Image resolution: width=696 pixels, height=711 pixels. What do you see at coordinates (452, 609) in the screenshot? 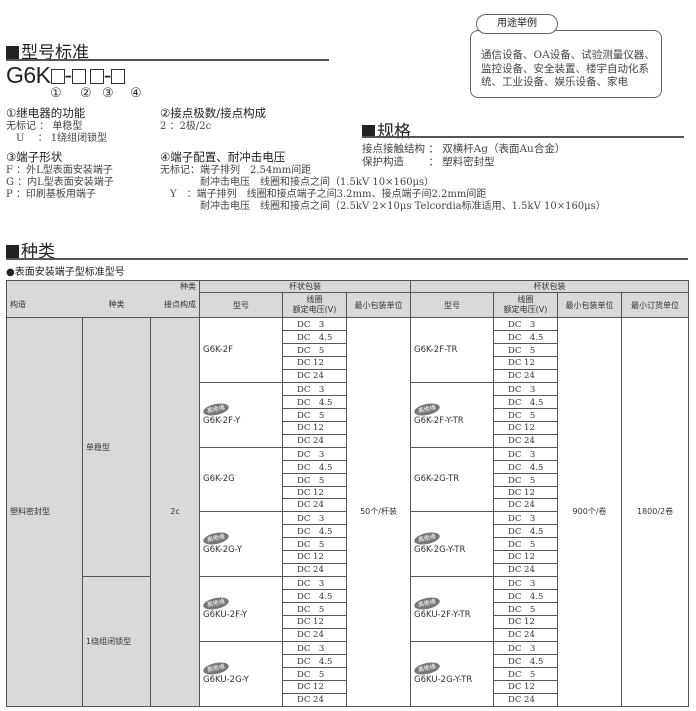
I see `model-cell: 高绝缘 G6KU-2F-Y-TR` at bounding box center [452, 609].